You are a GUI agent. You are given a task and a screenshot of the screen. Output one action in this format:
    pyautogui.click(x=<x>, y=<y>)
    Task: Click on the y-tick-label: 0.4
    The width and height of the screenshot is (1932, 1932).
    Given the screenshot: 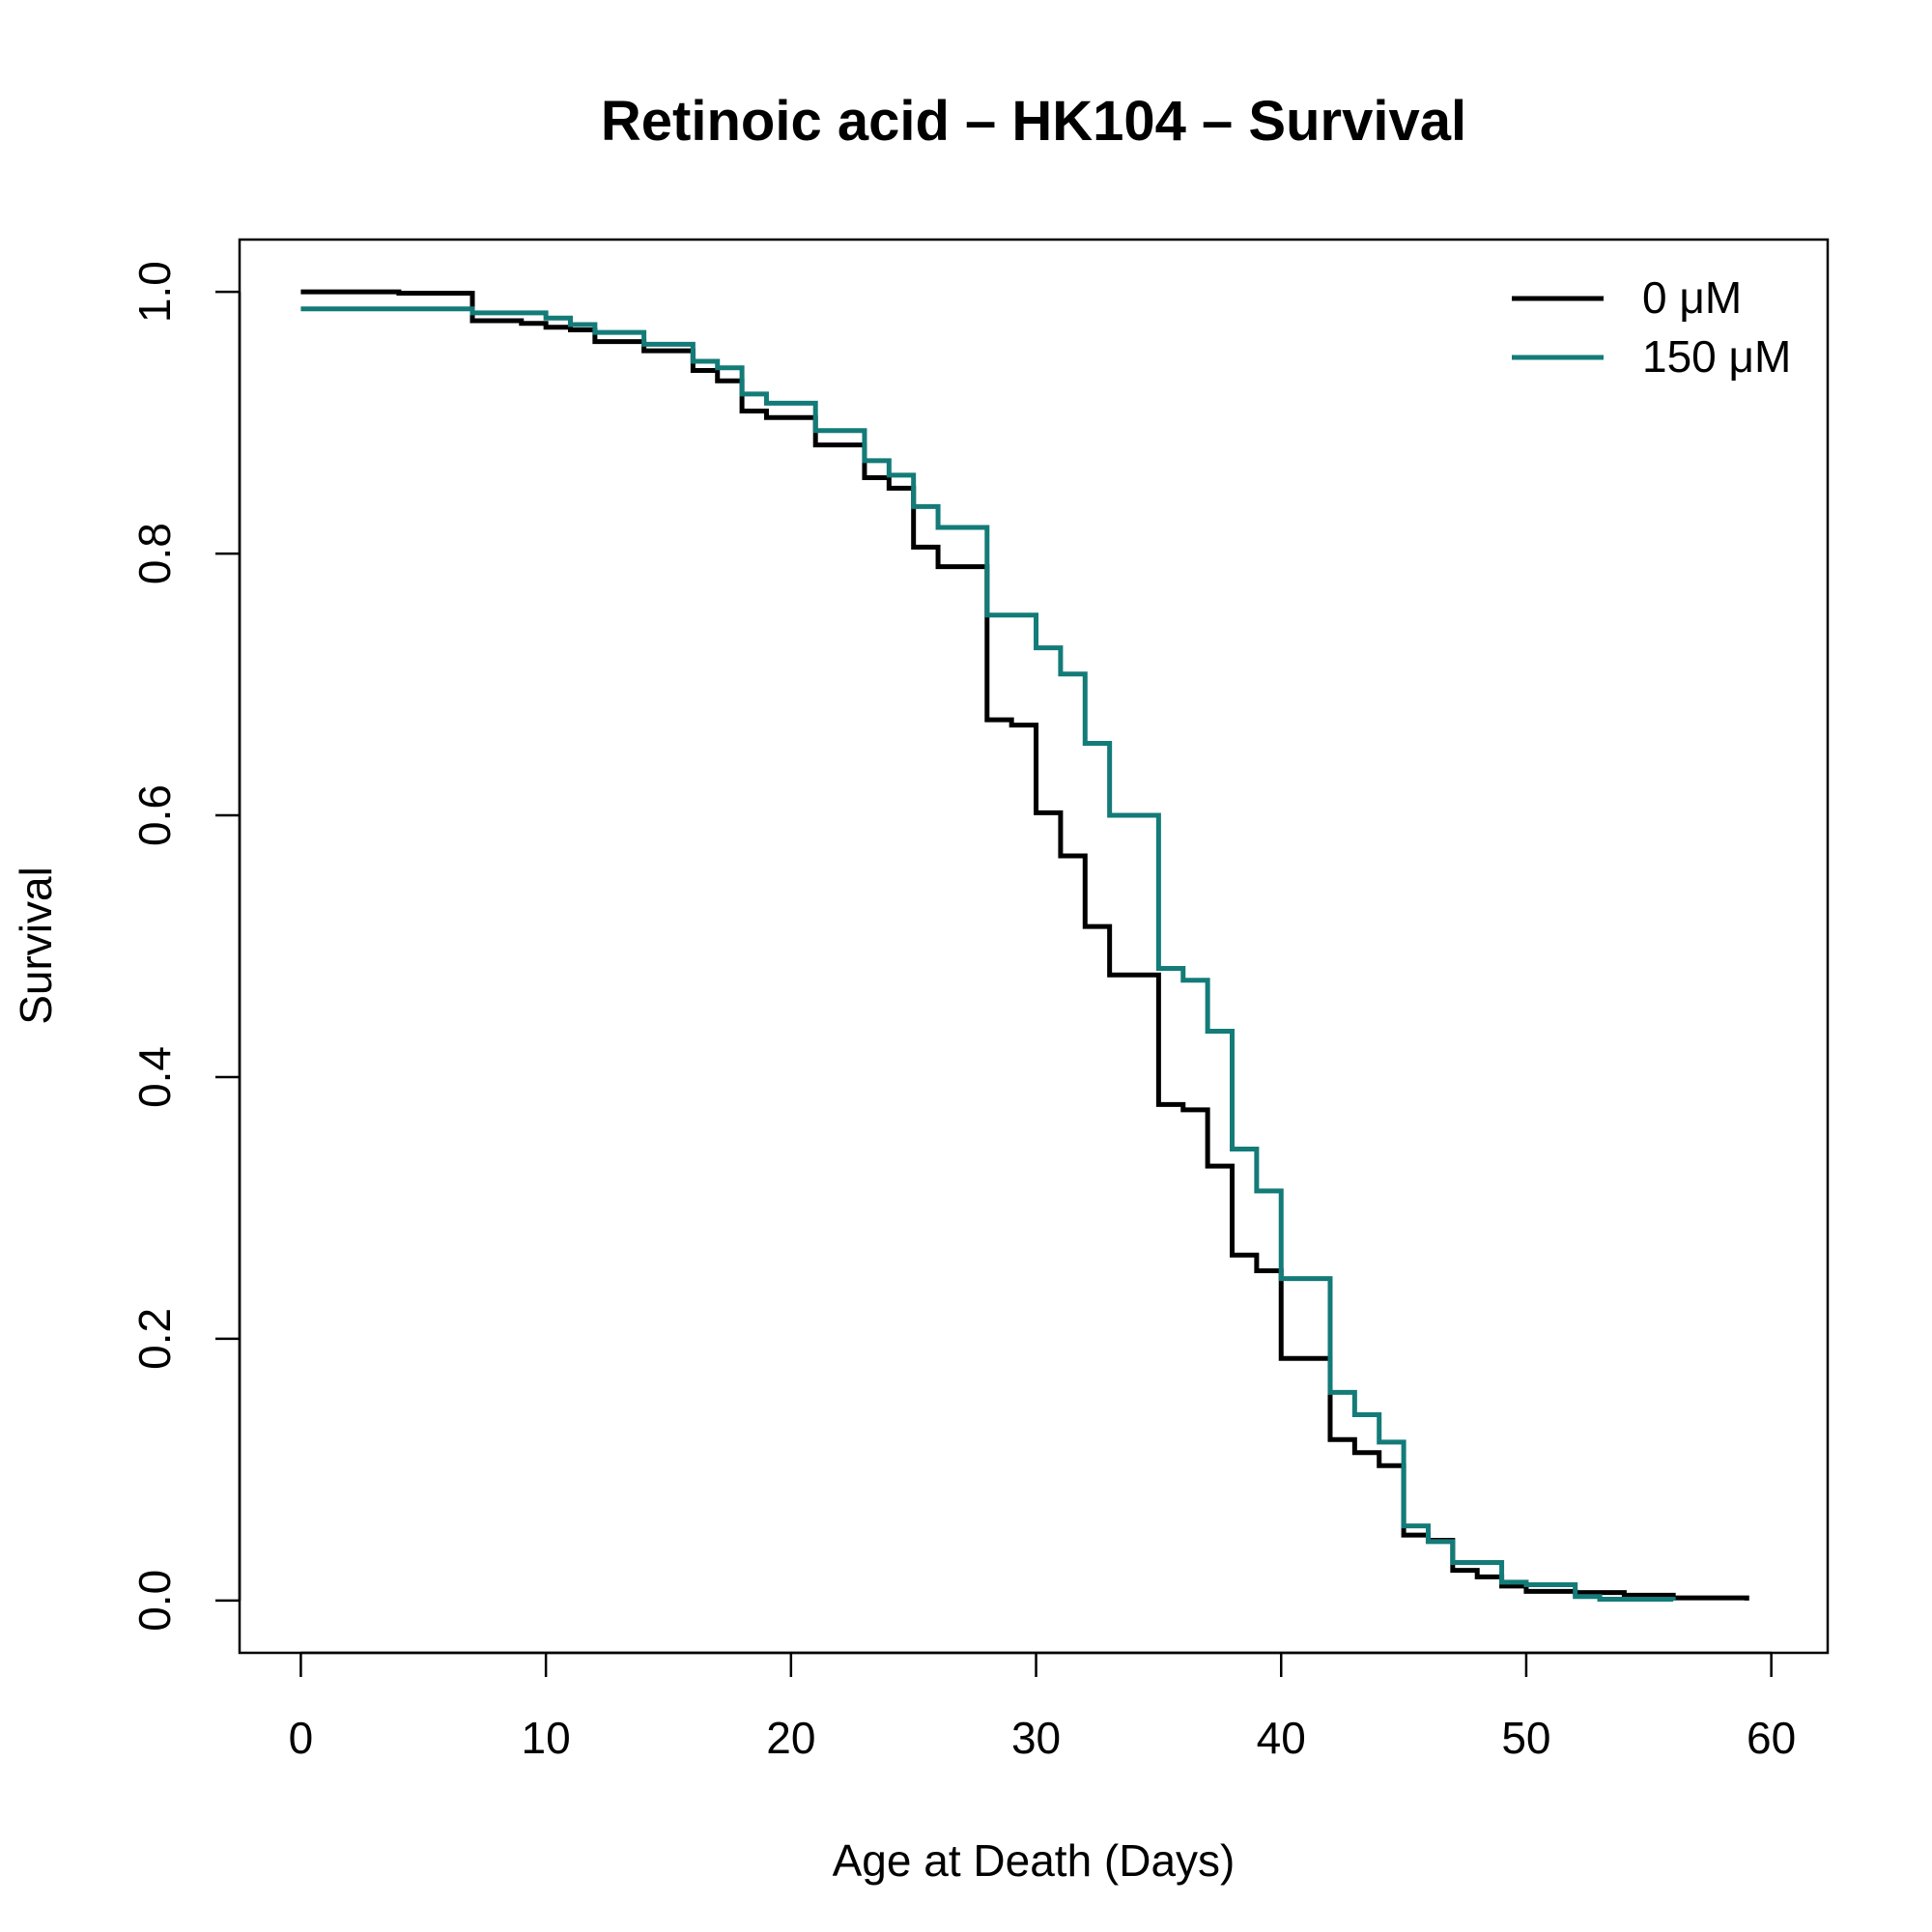 What is the action you would take?
    pyautogui.click(x=154, y=1077)
    